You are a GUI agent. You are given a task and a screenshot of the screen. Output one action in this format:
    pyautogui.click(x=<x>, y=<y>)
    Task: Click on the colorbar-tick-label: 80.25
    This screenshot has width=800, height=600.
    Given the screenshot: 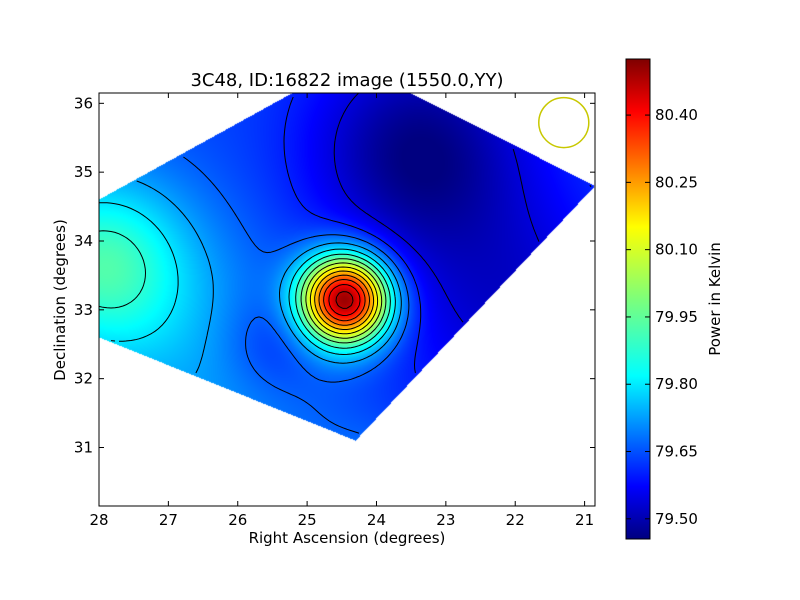 What is the action you would take?
    pyautogui.click(x=676, y=182)
    